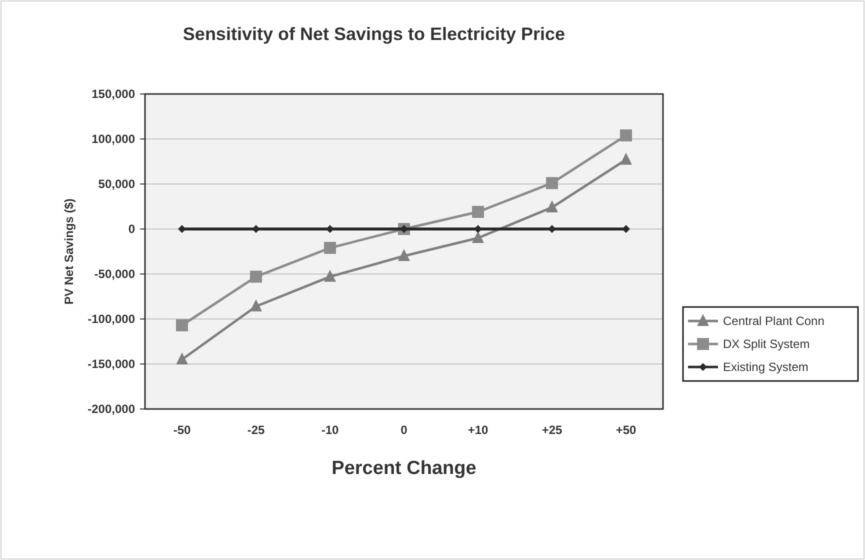  What do you see at coordinates (114, 94) in the screenshot?
I see `y-tick-label: 150,000` at bounding box center [114, 94].